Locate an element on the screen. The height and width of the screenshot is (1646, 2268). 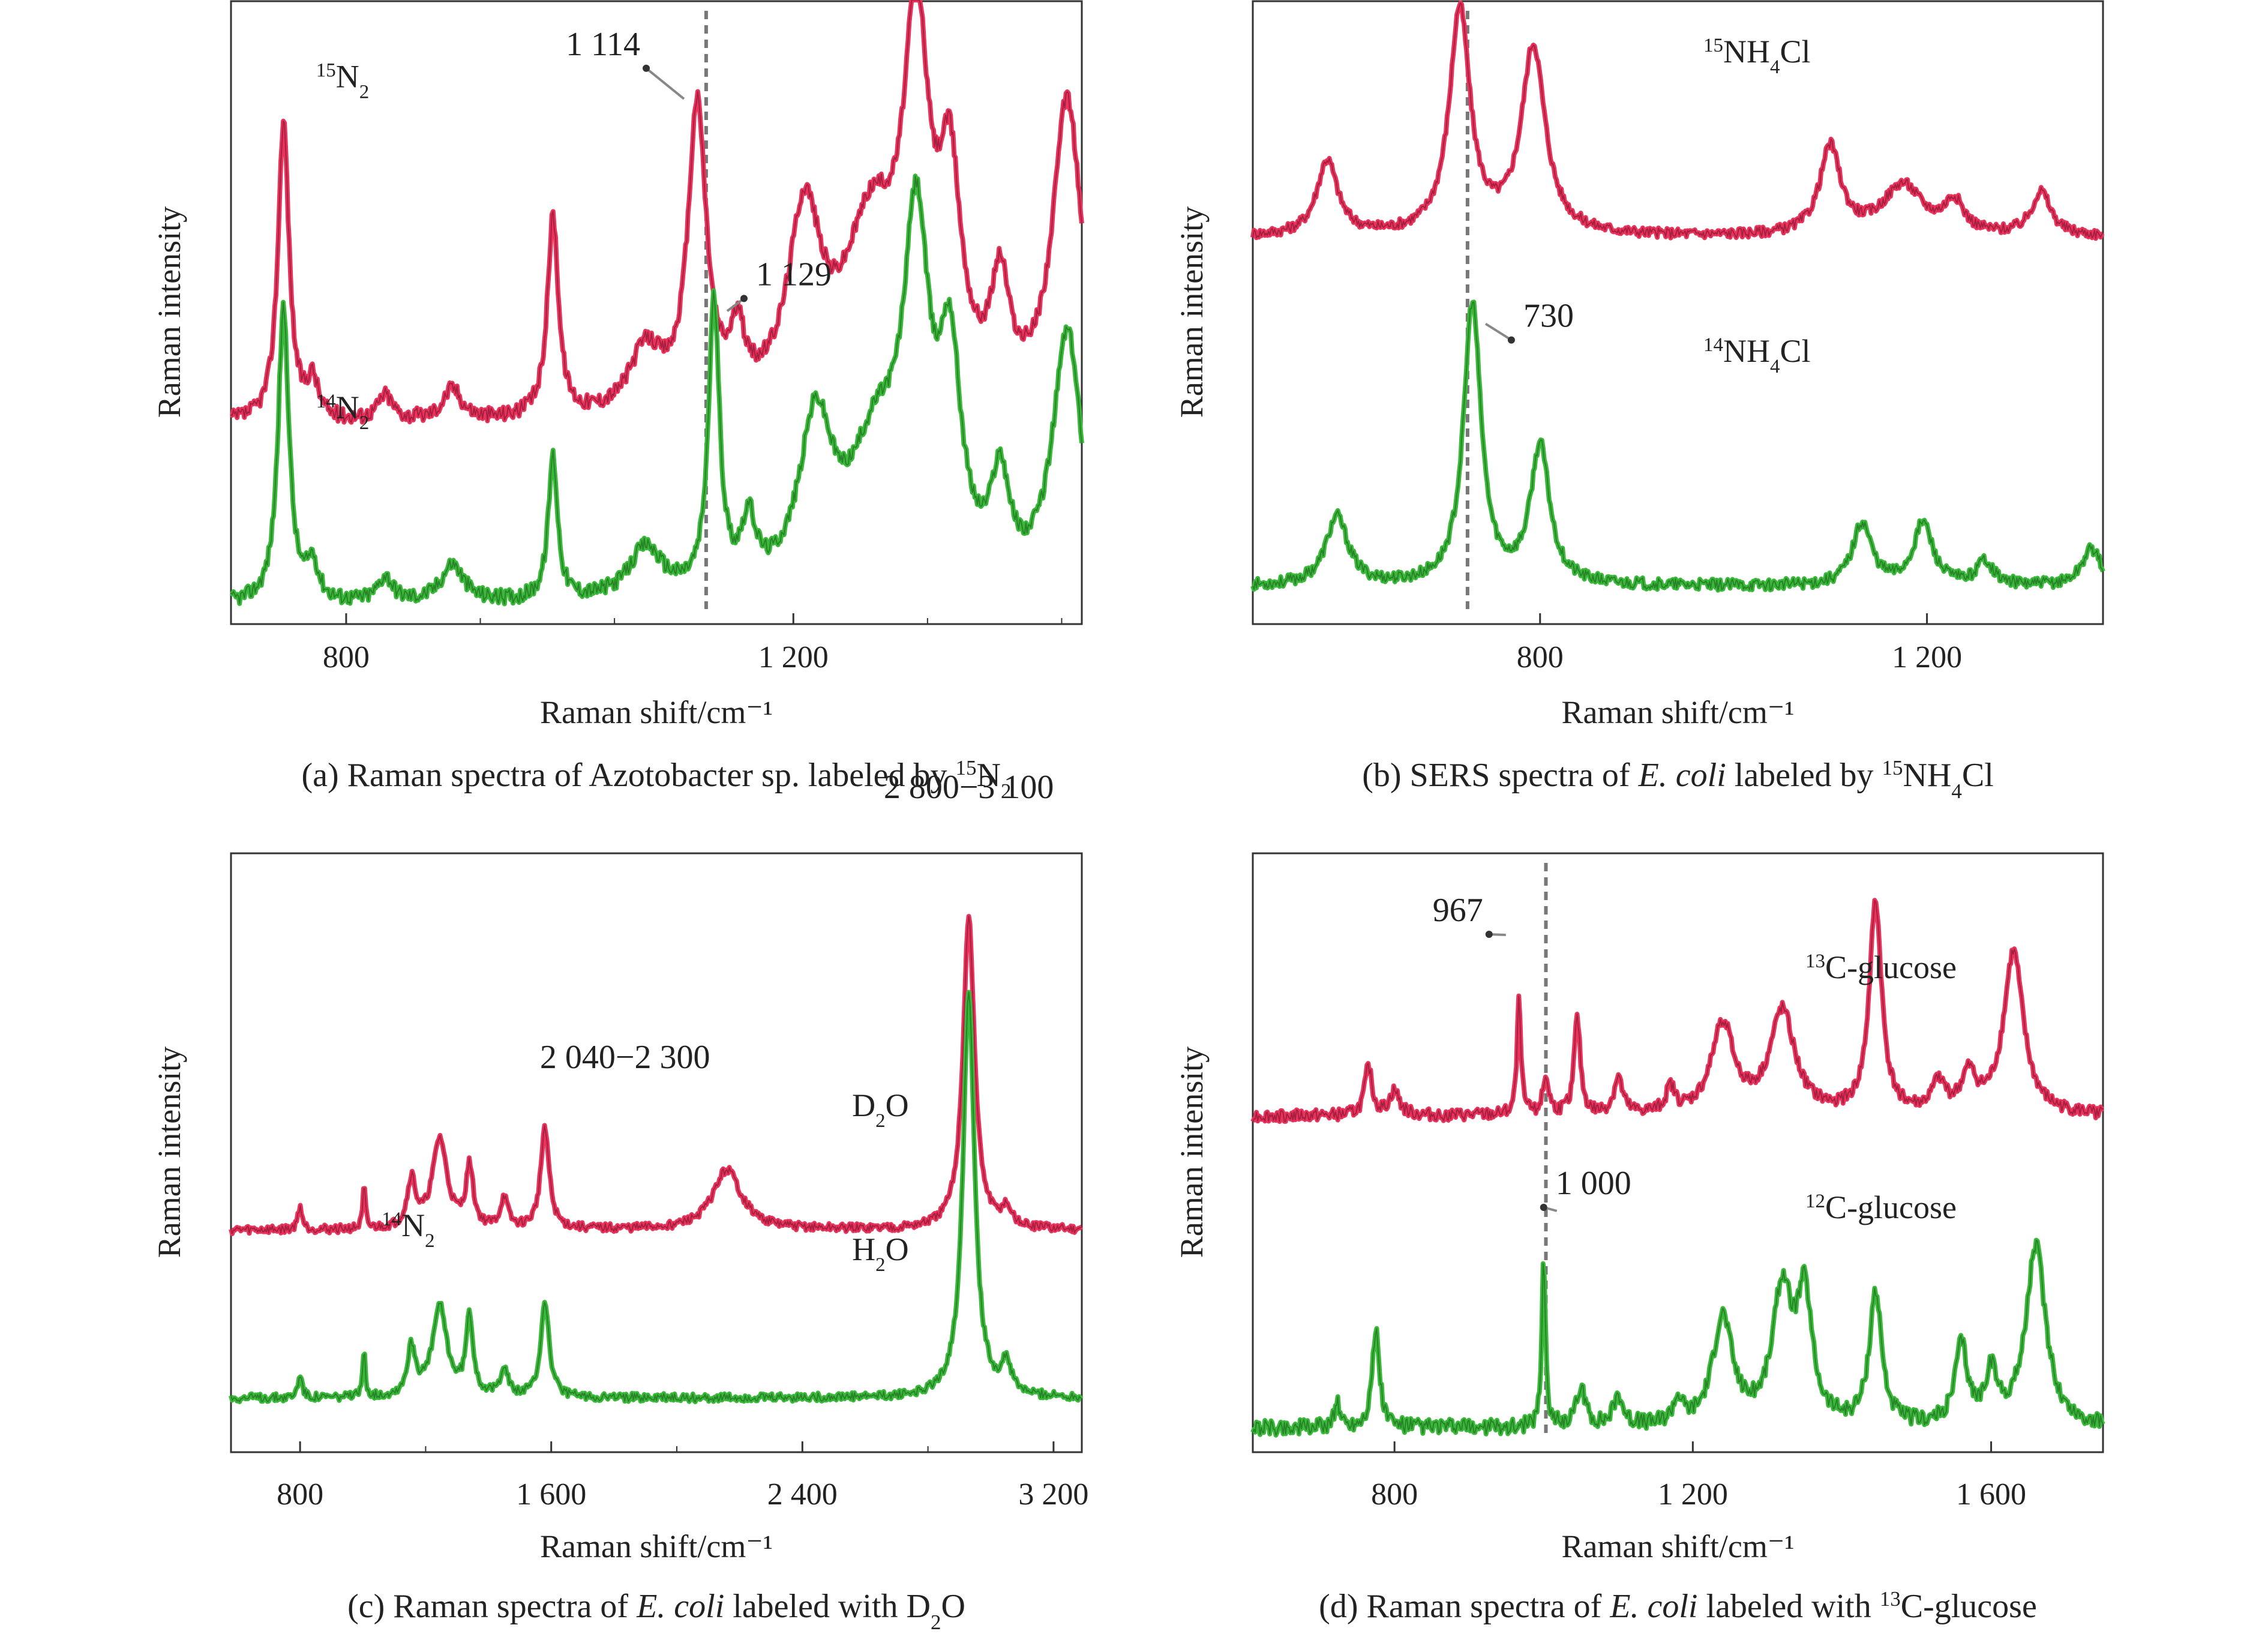
series-label: 15NH4Cl is located at coordinates (1757, 56).